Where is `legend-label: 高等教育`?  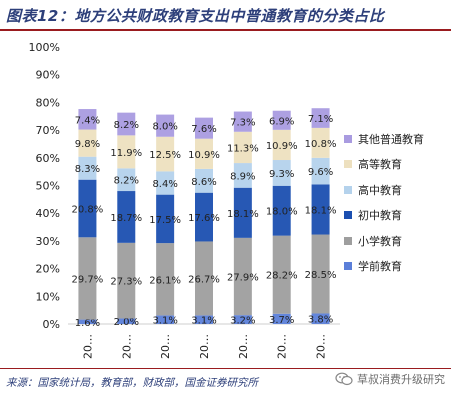 legend-label: 高等教育 is located at coordinates (380, 165).